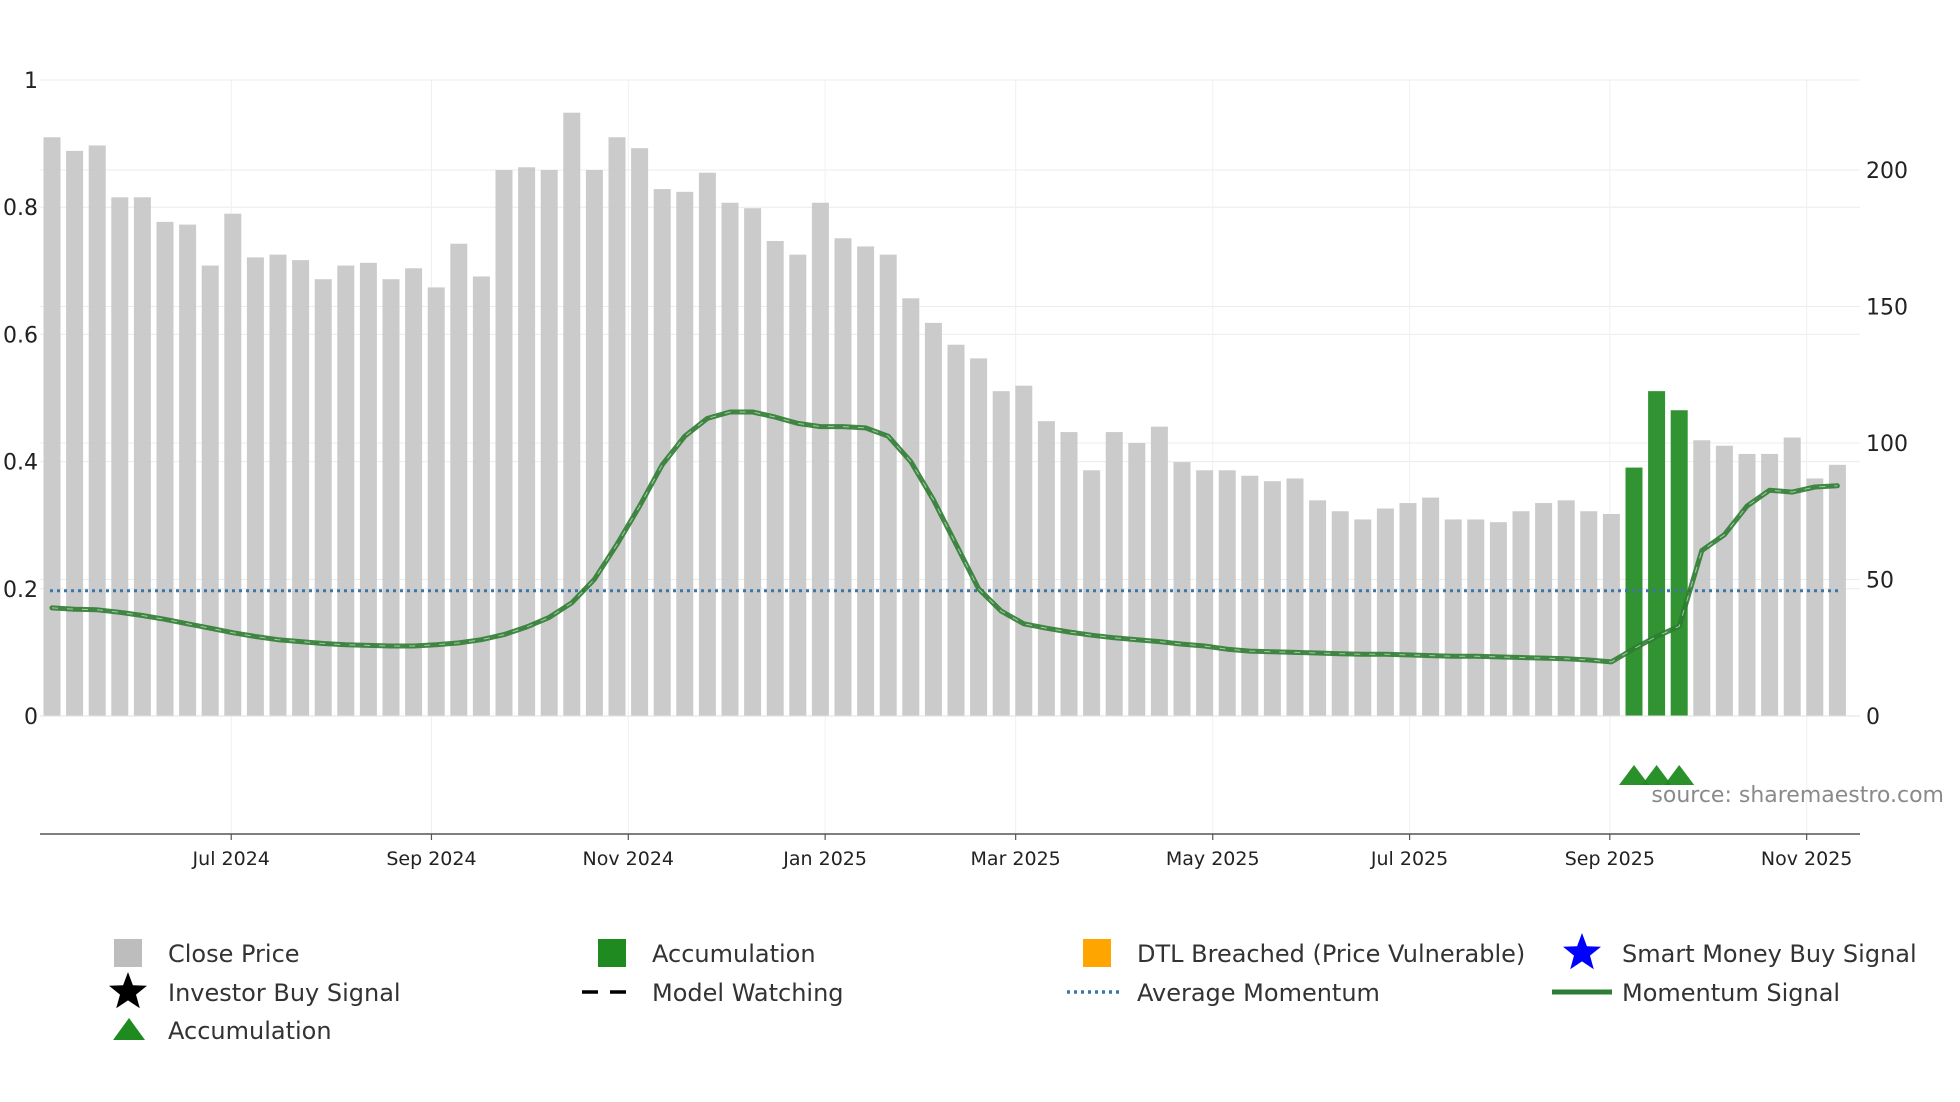 The width and height of the screenshot is (1960, 1102). What do you see at coordinates (431, 859) in the screenshot?
I see `x-axis-tick-label: Sep 2024` at bounding box center [431, 859].